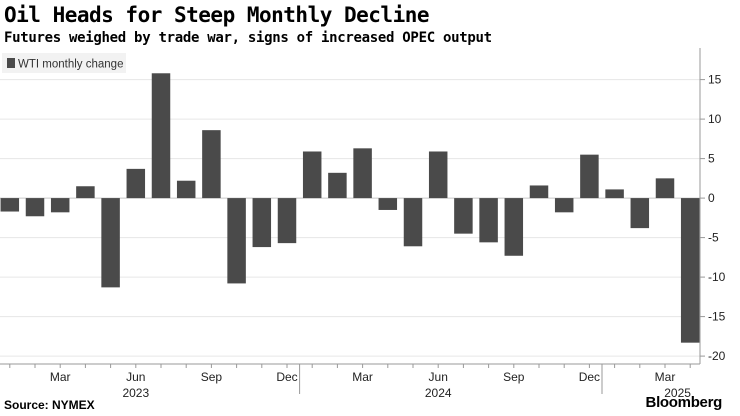 This screenshot has width=740, height=416. What do you see at coordinates (717, 277) in the screenshot?
I see `y-tick-label: -10` at bounding box center [717, 277].